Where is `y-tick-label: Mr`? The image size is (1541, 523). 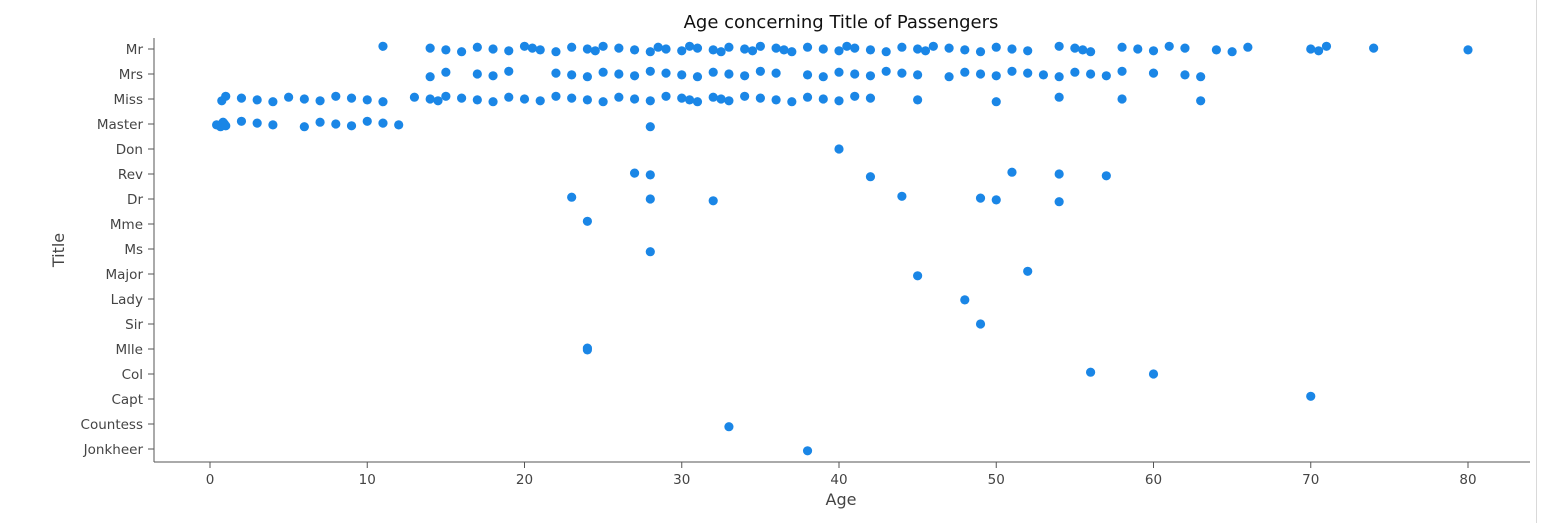
y-tick-label: Mr is located at coordinates (135, 50).